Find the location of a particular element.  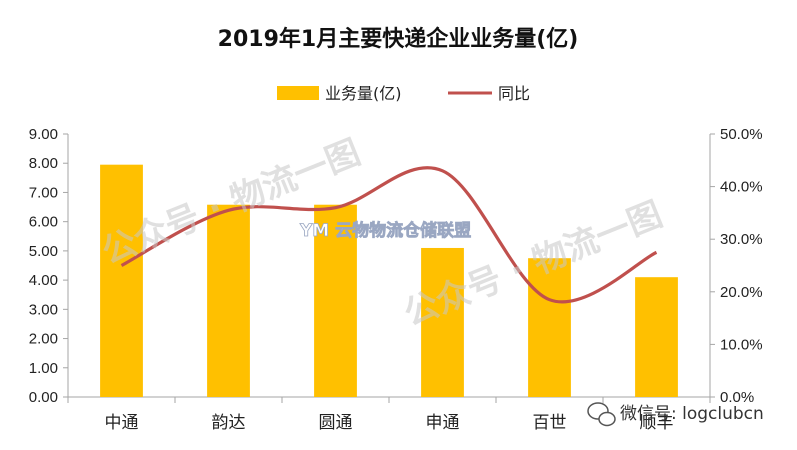

left-tick-label: 2.00 is located at coordinates (43, 339).